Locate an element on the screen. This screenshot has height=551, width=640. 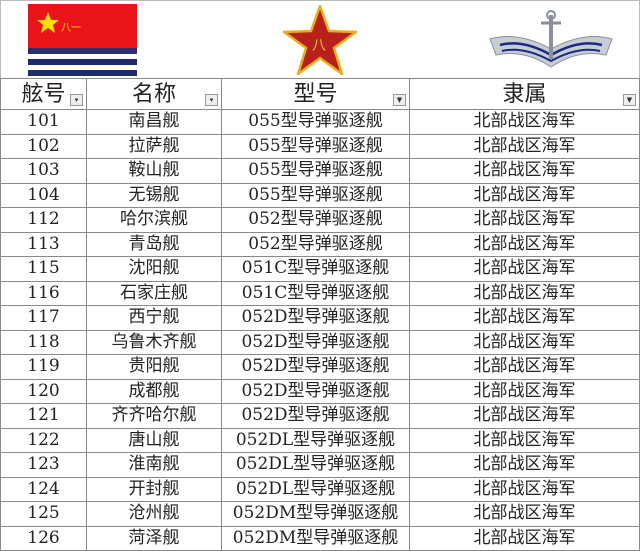
ship-name-cell: 乌鲁木齐舰 is located at coordinates (154, 342).